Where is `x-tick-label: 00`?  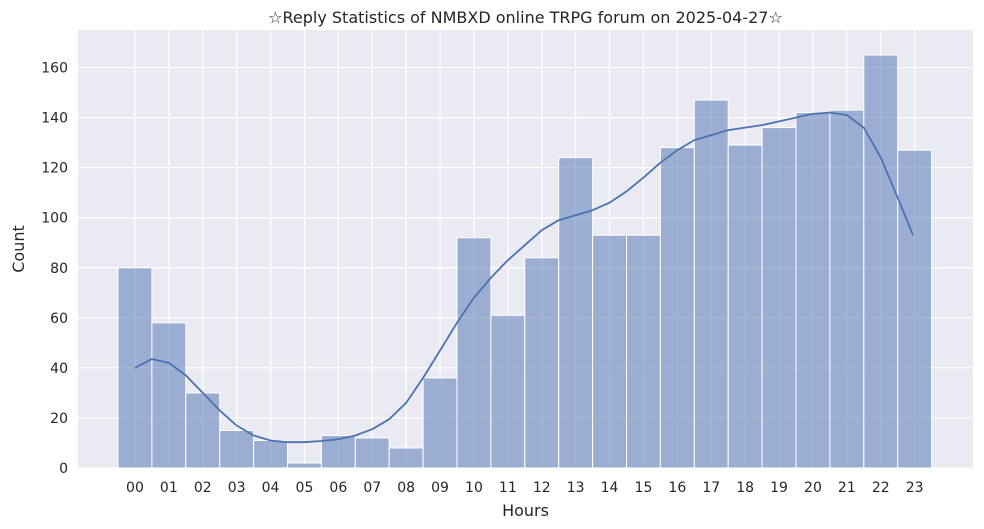
x-tick-label: 00 is located at coordinates (135, 488).